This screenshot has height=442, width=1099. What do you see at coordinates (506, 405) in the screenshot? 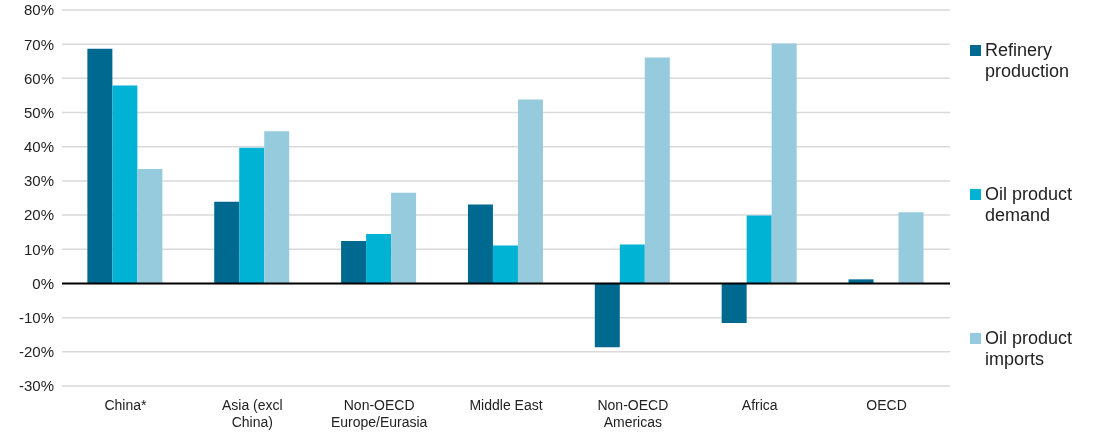
I see `x-tick-label: Middle East` at bounding box center [506, 405].